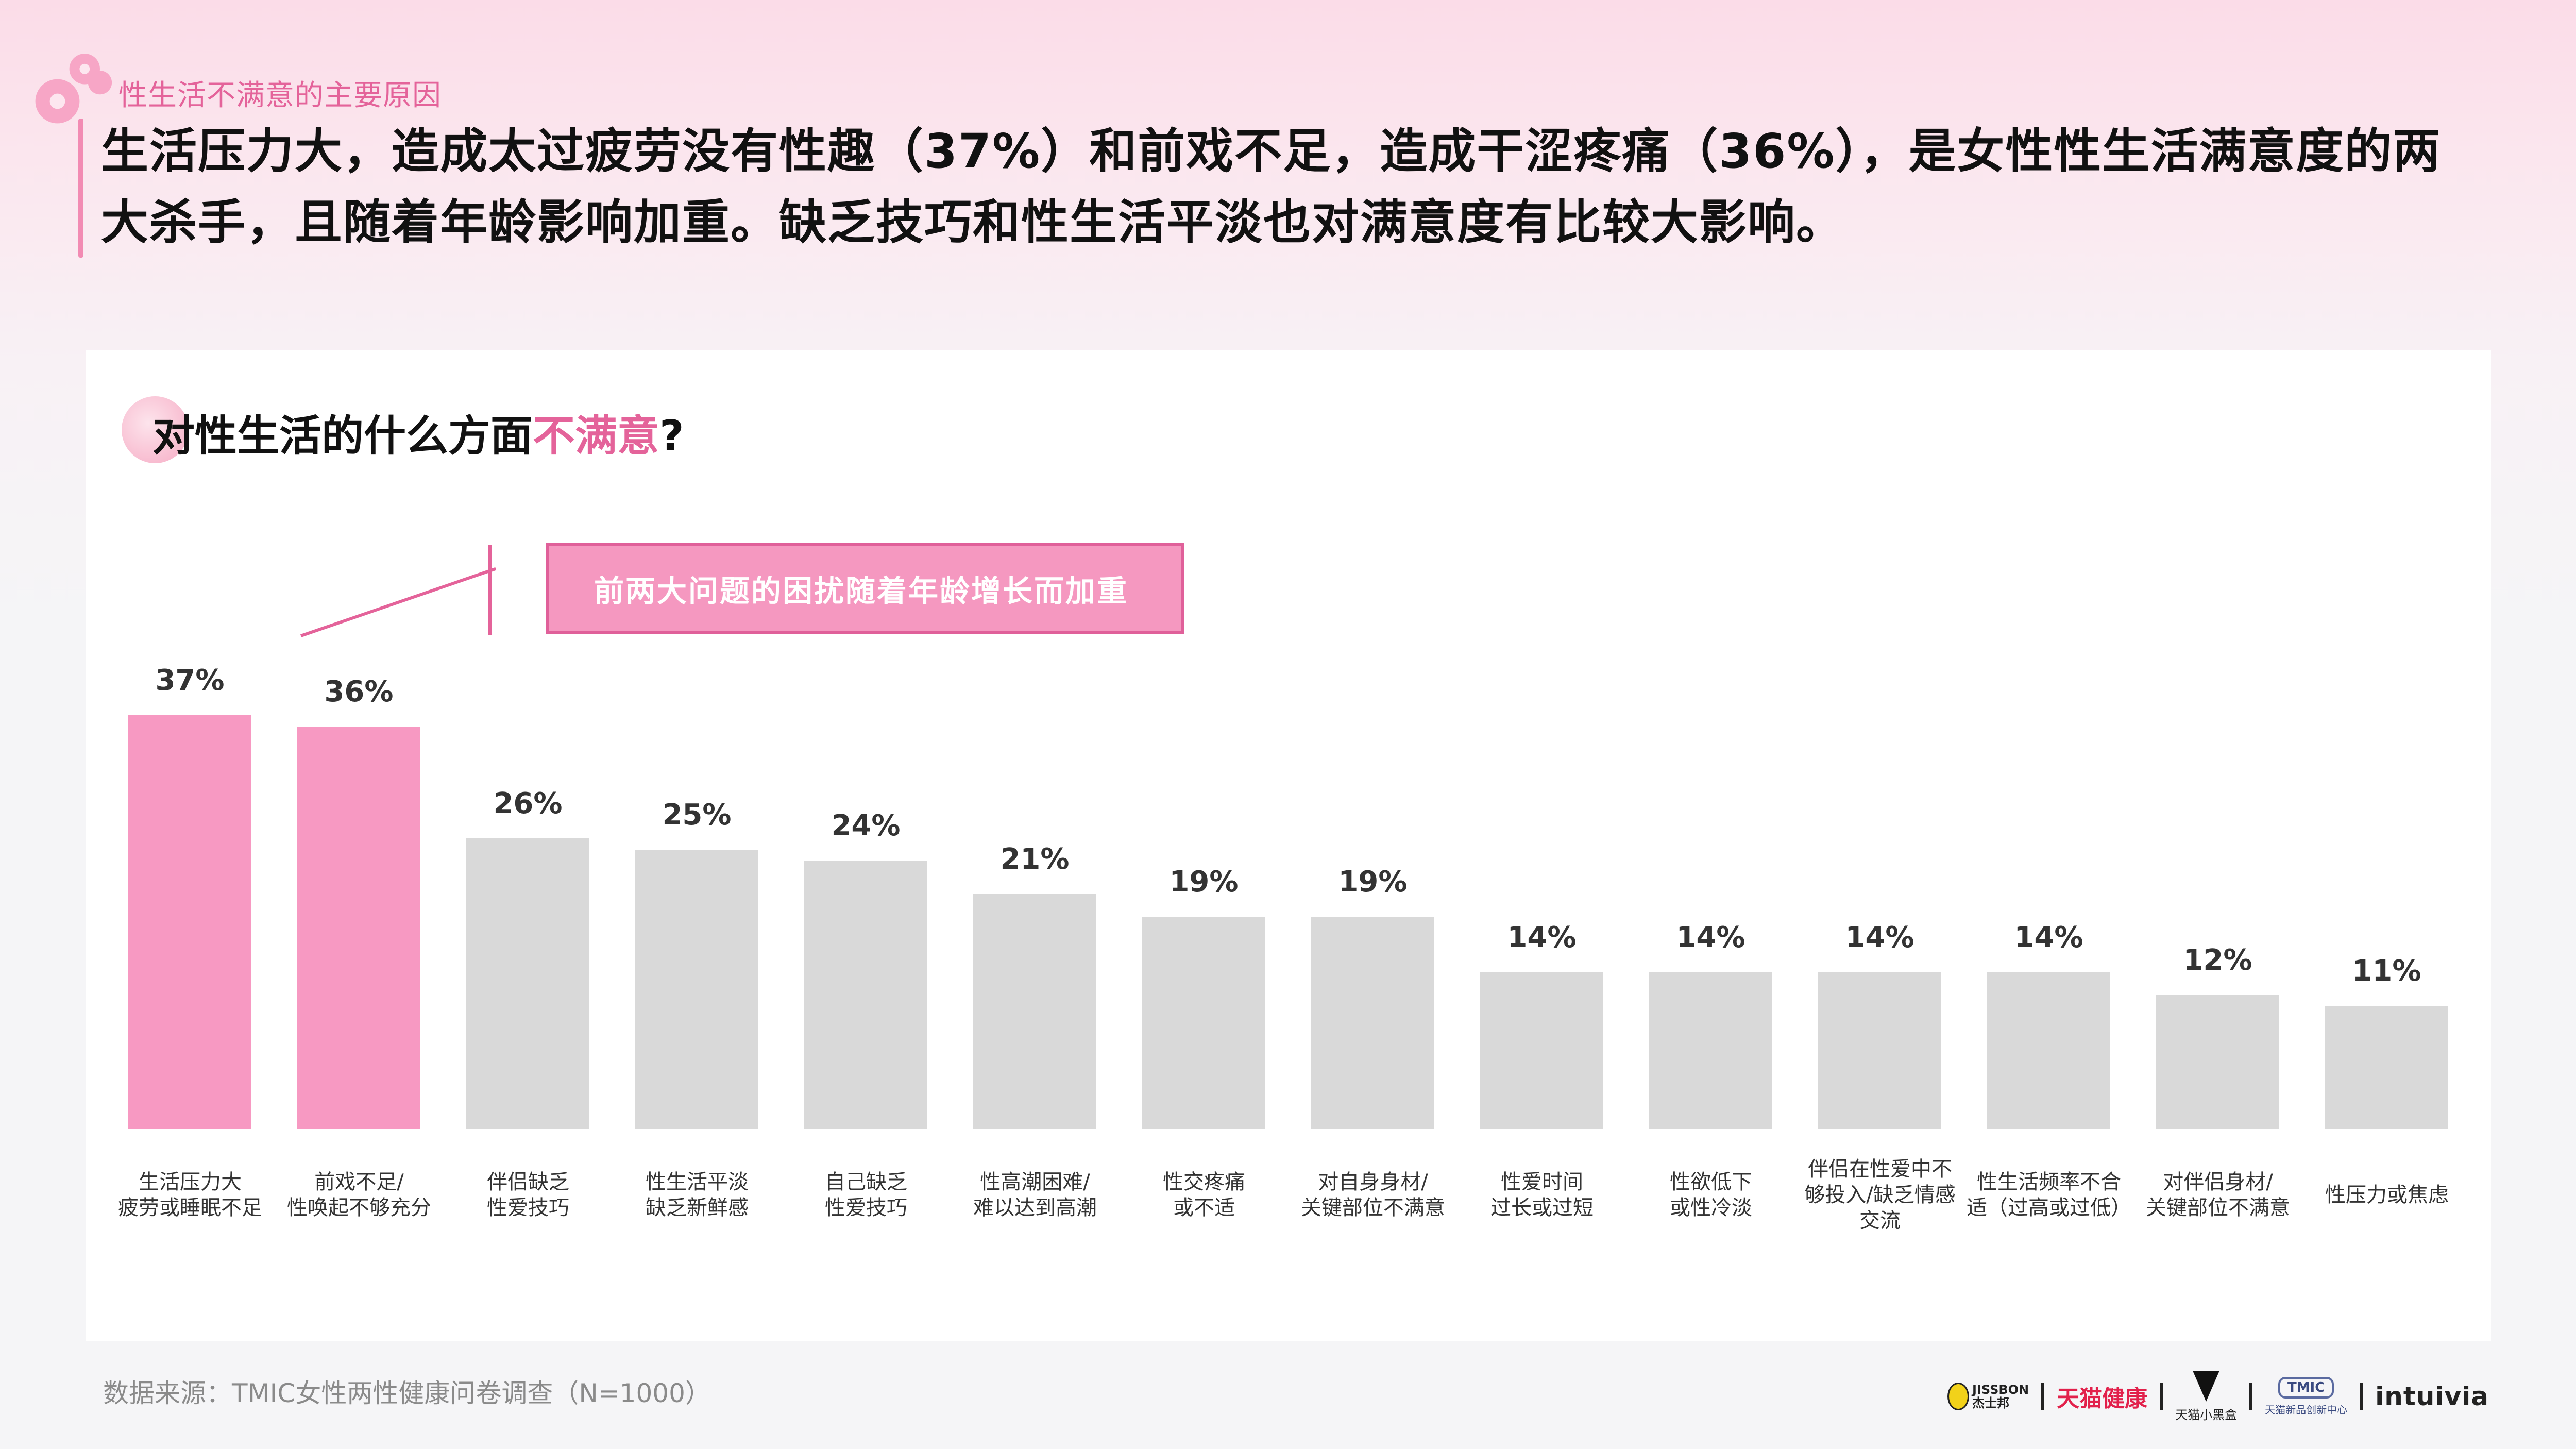 This screenshot has width=2576, height=1449. I want to click on question-badge-icon, so click(155, 429).